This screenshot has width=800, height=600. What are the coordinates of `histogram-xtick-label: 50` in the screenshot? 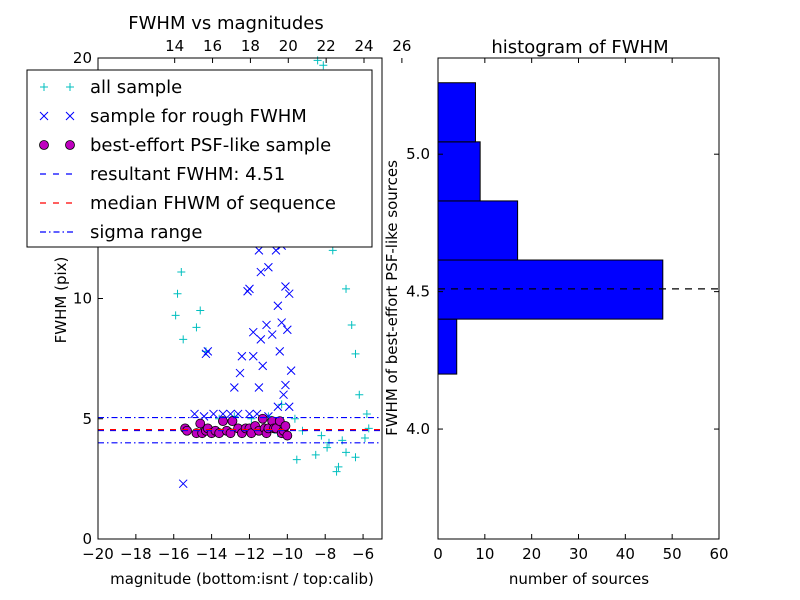 It's located at (672, 554).